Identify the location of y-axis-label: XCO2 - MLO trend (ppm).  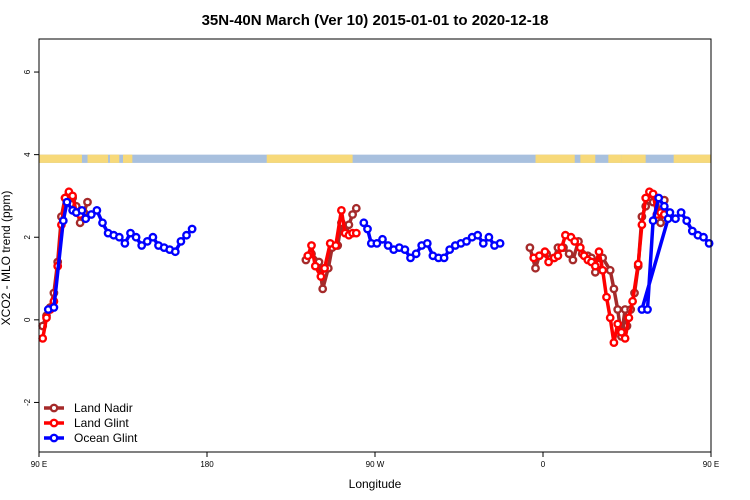
(6, 258).